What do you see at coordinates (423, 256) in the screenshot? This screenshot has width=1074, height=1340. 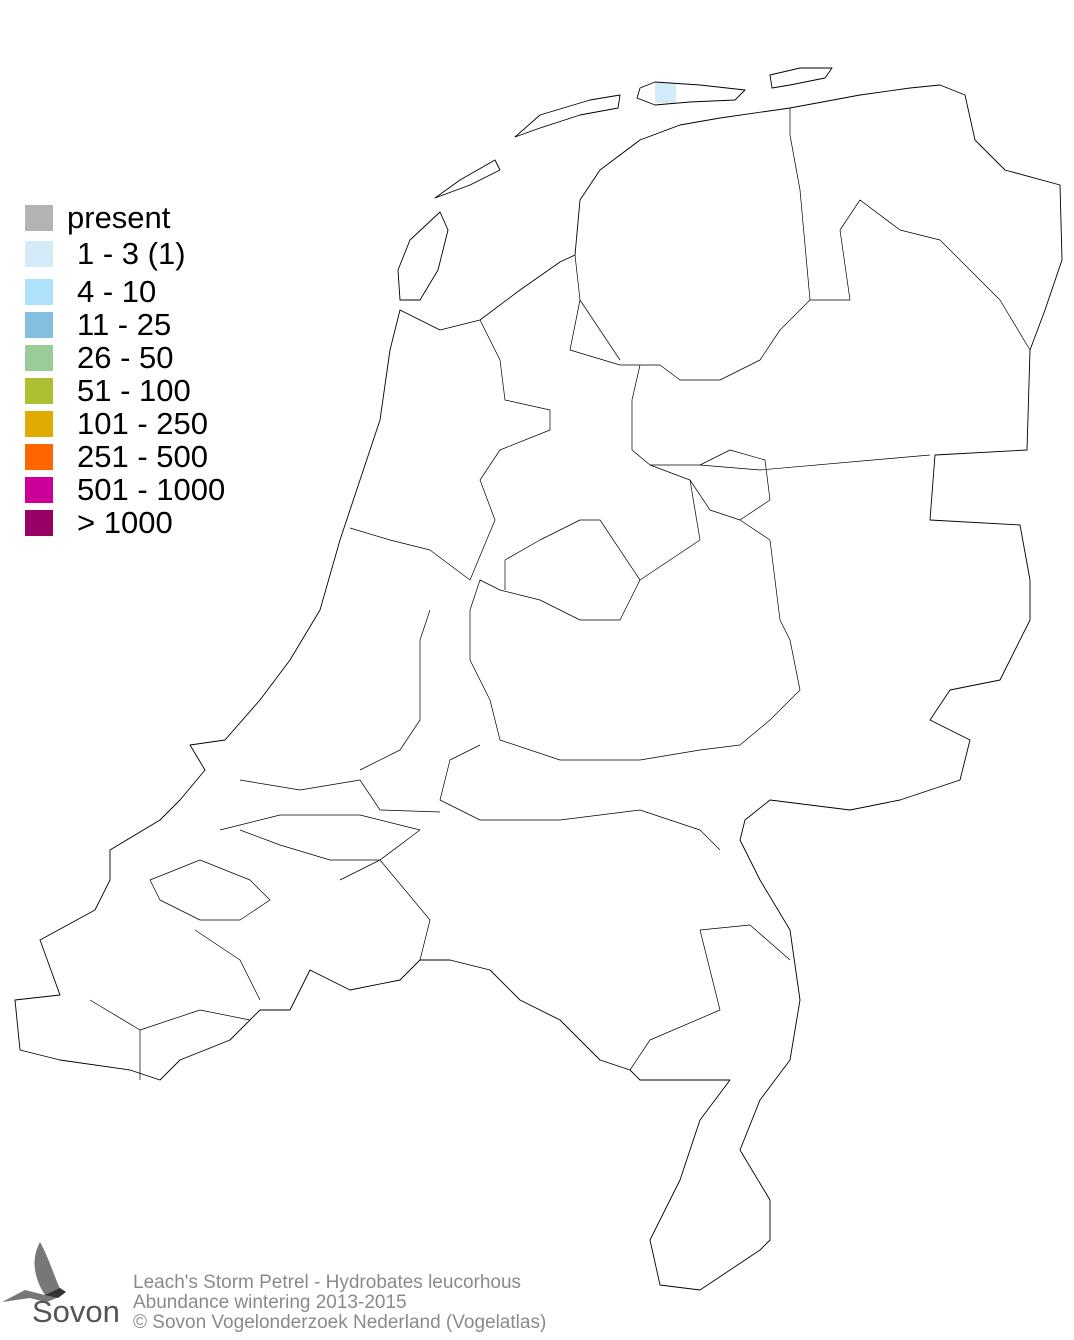 I see `texel-island` at bounding box center [423, 256].